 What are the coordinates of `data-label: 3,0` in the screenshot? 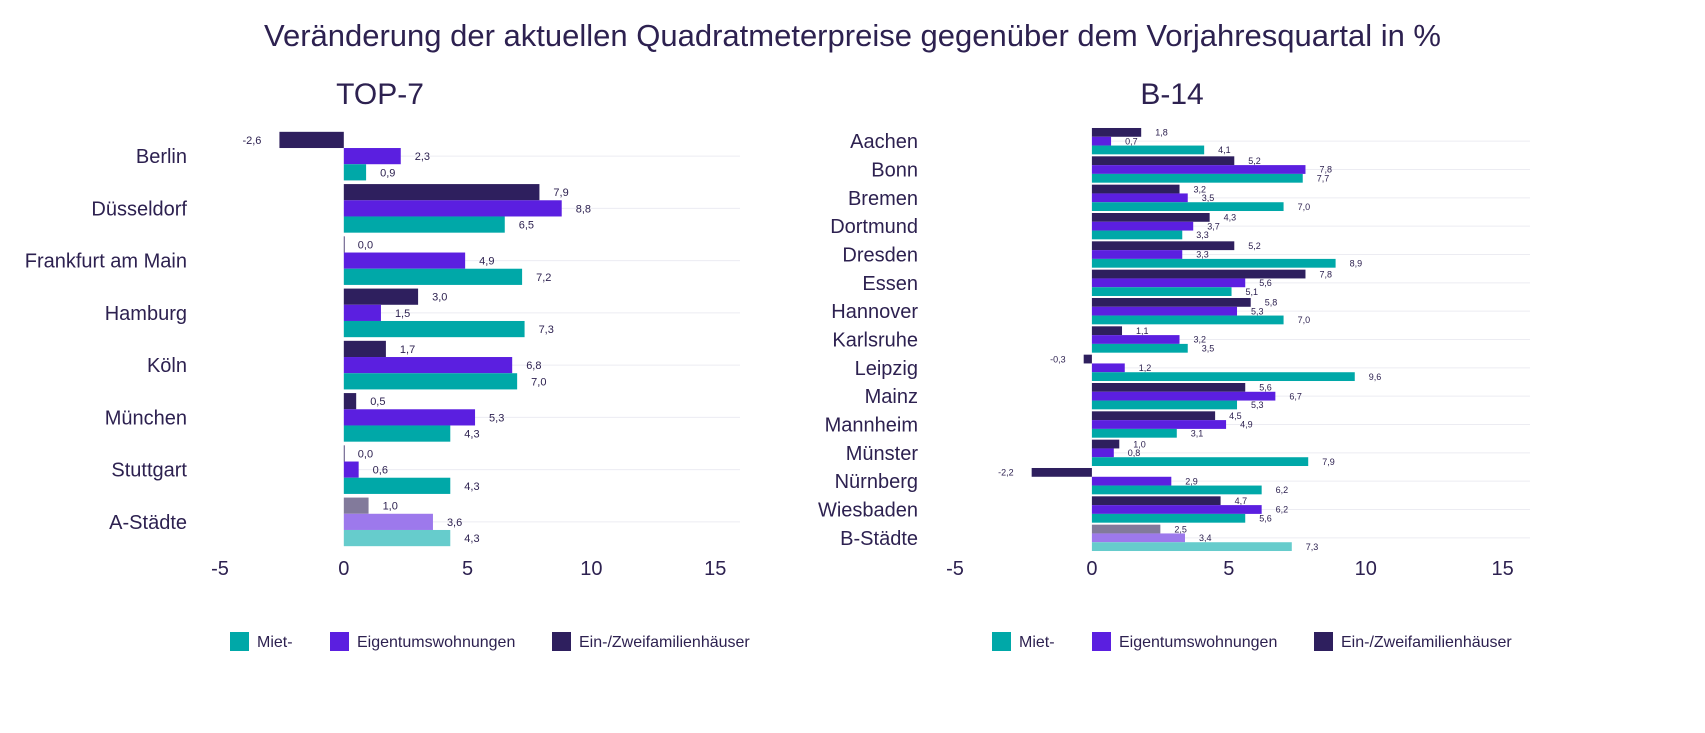 It's located at (439, 298).